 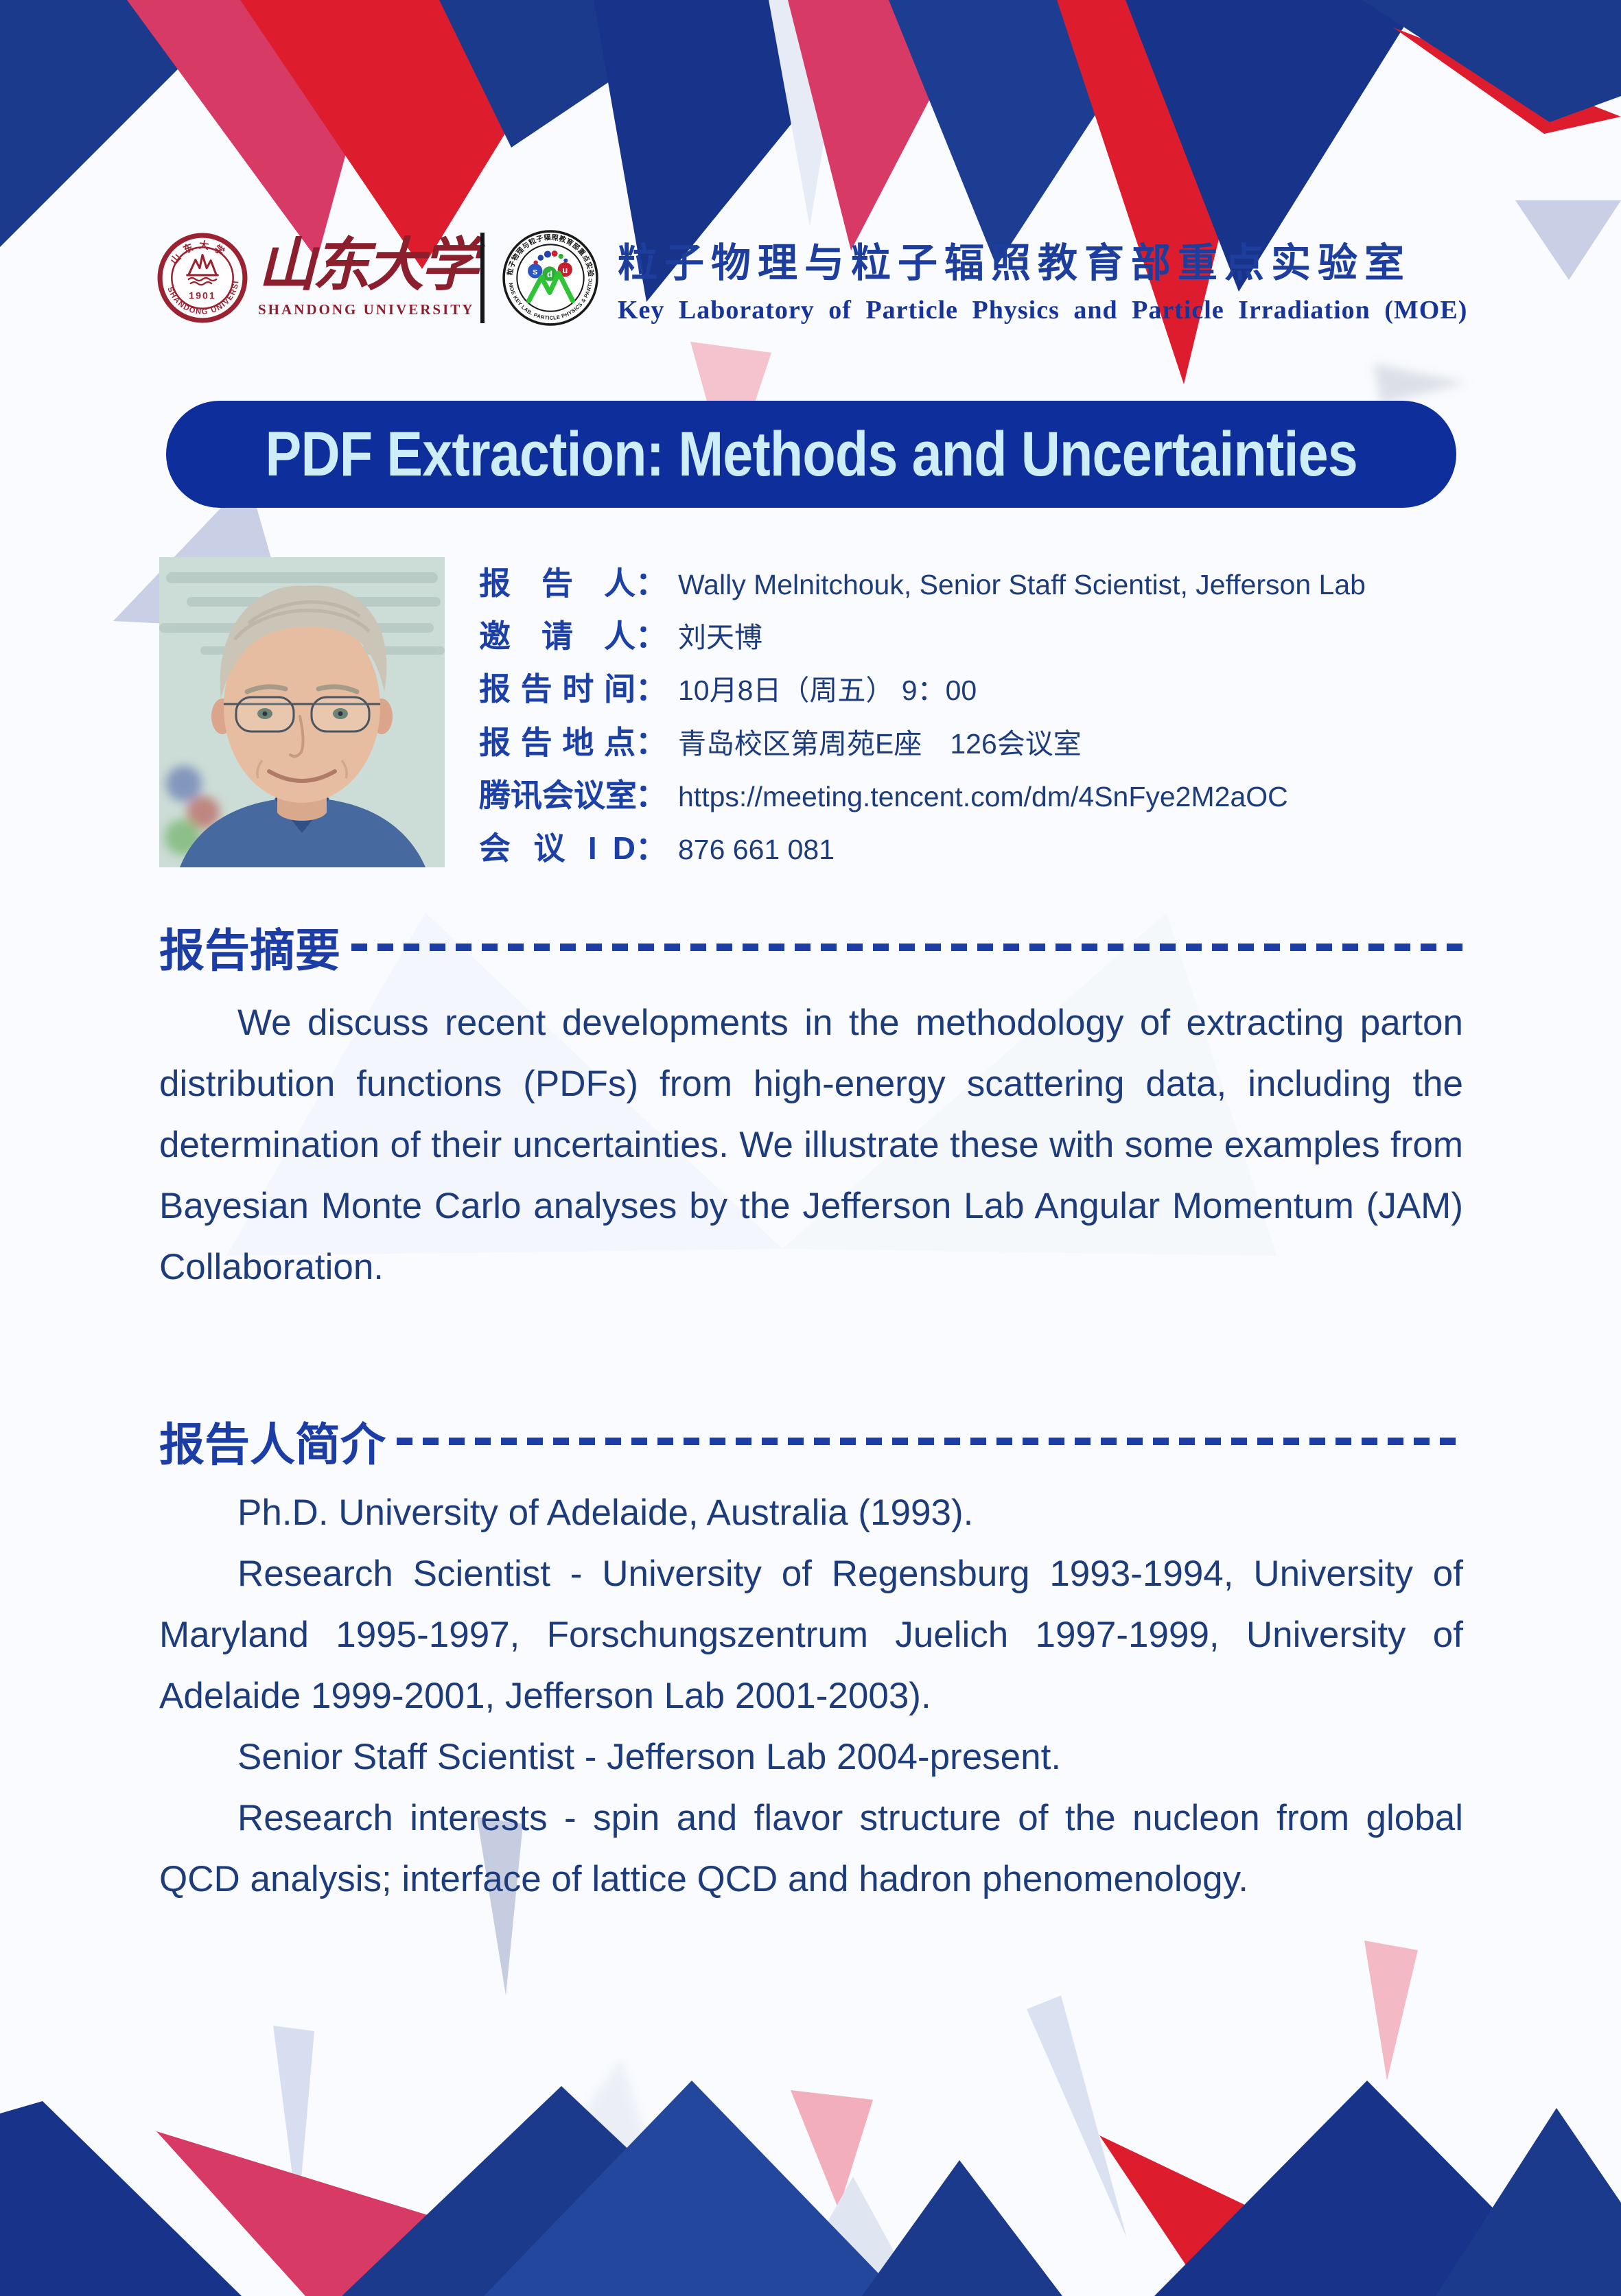 I want to click on svg-text: u, so click(x=565, y=270).